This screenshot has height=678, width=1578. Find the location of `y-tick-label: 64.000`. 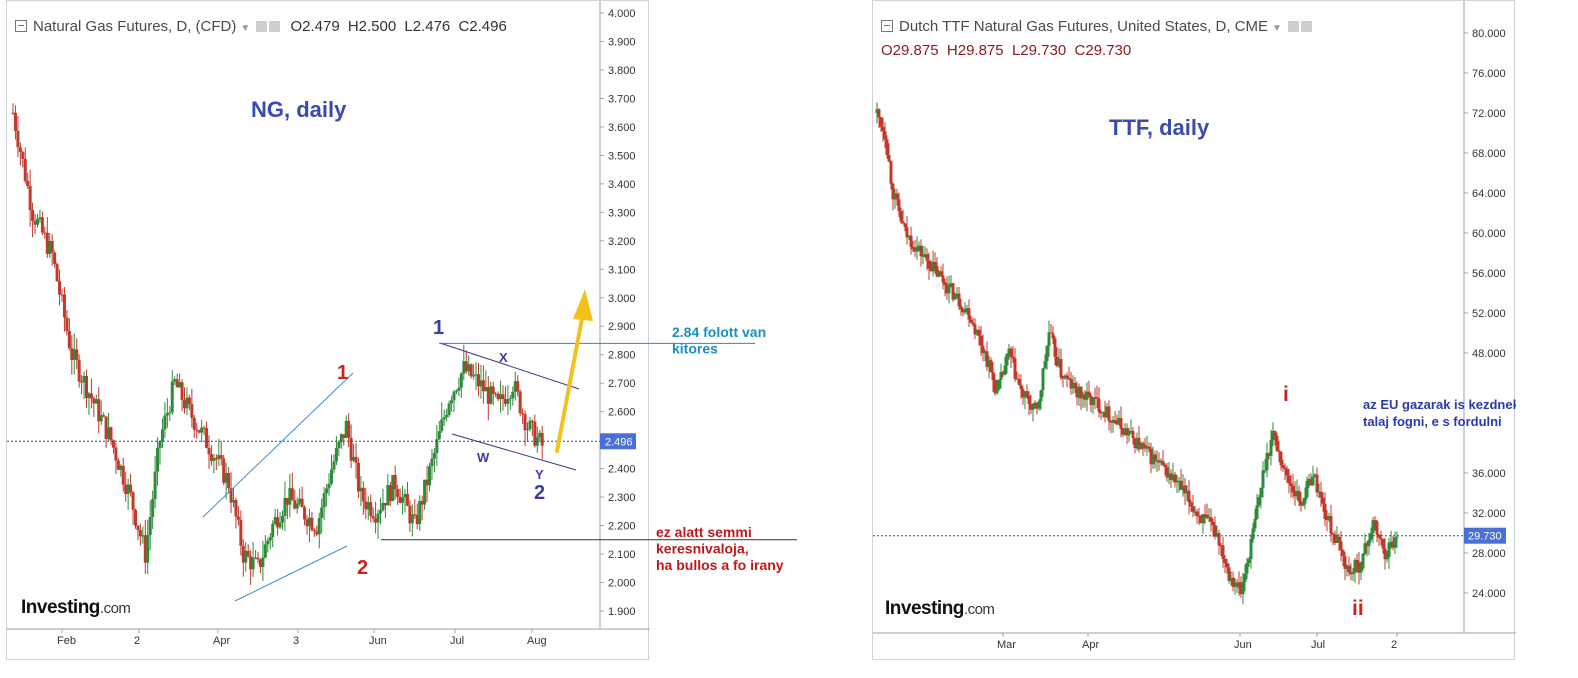

y-tick-label: 64.000 is located at coordinates (1489, 194).